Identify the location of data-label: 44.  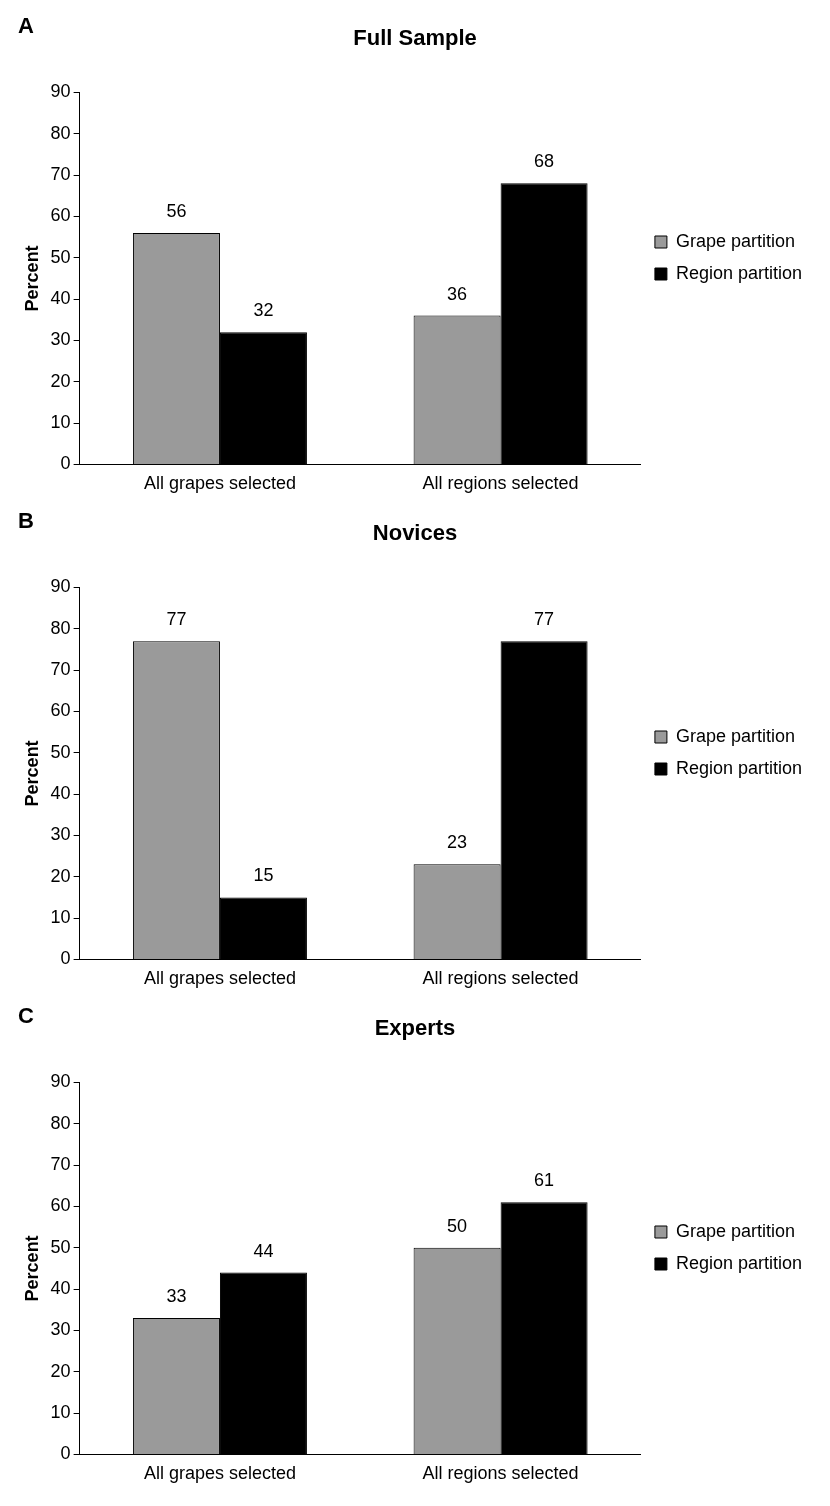
(263, 1250).